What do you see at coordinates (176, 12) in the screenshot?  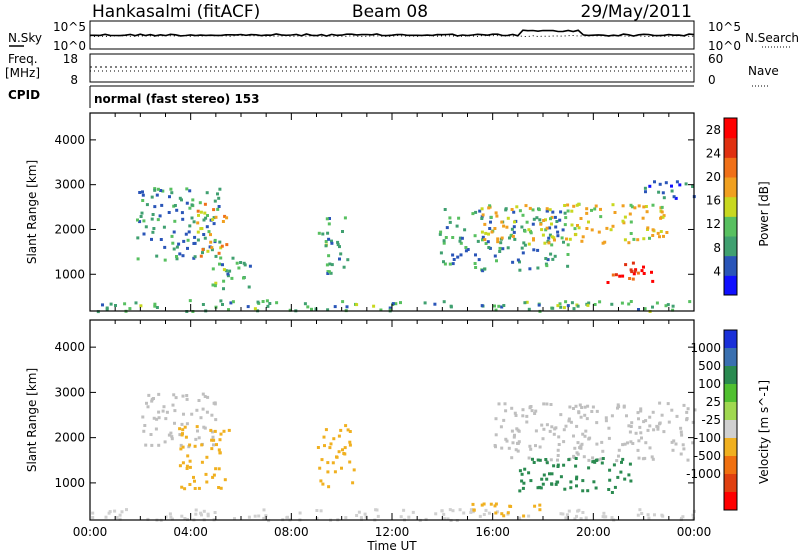 I see `station-title: Hankasalmi (fitACF)` at bounding box center [176, 12].